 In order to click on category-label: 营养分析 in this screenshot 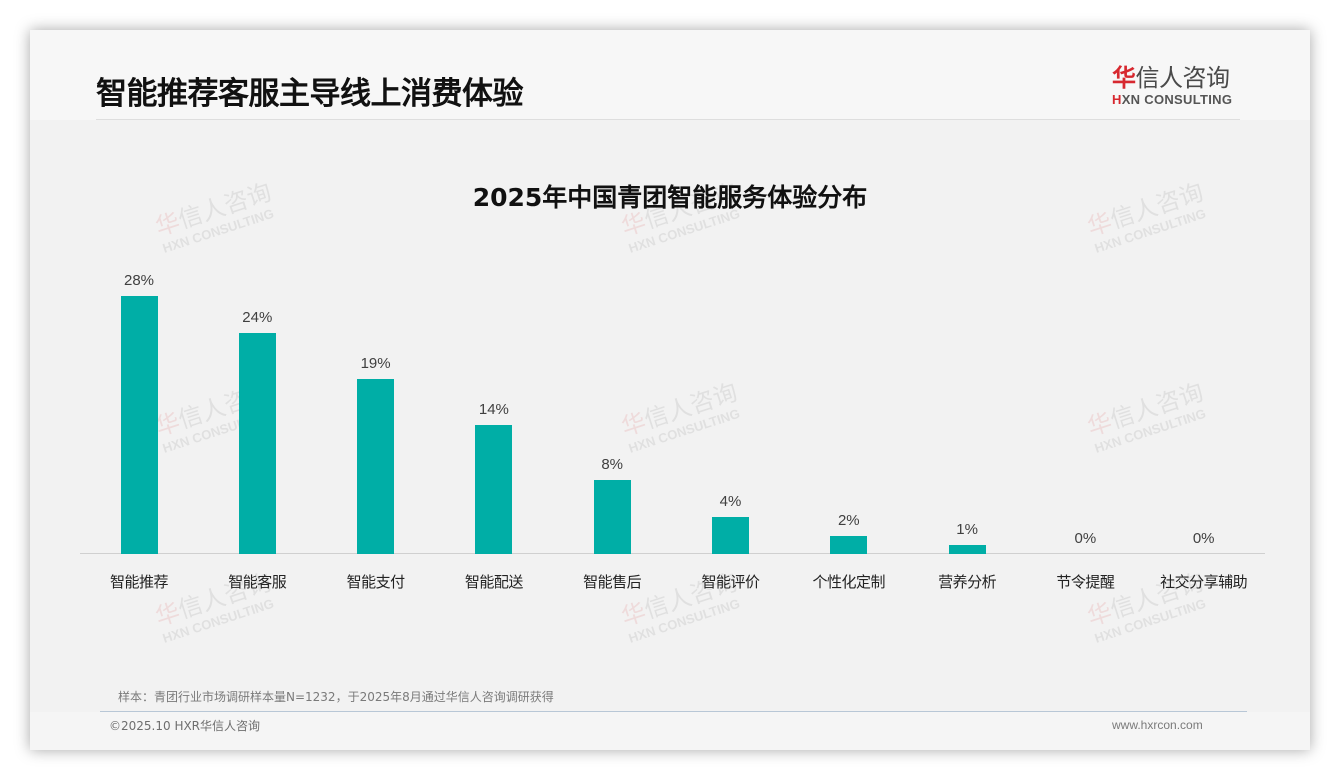, I will do `click(967, 582)`.